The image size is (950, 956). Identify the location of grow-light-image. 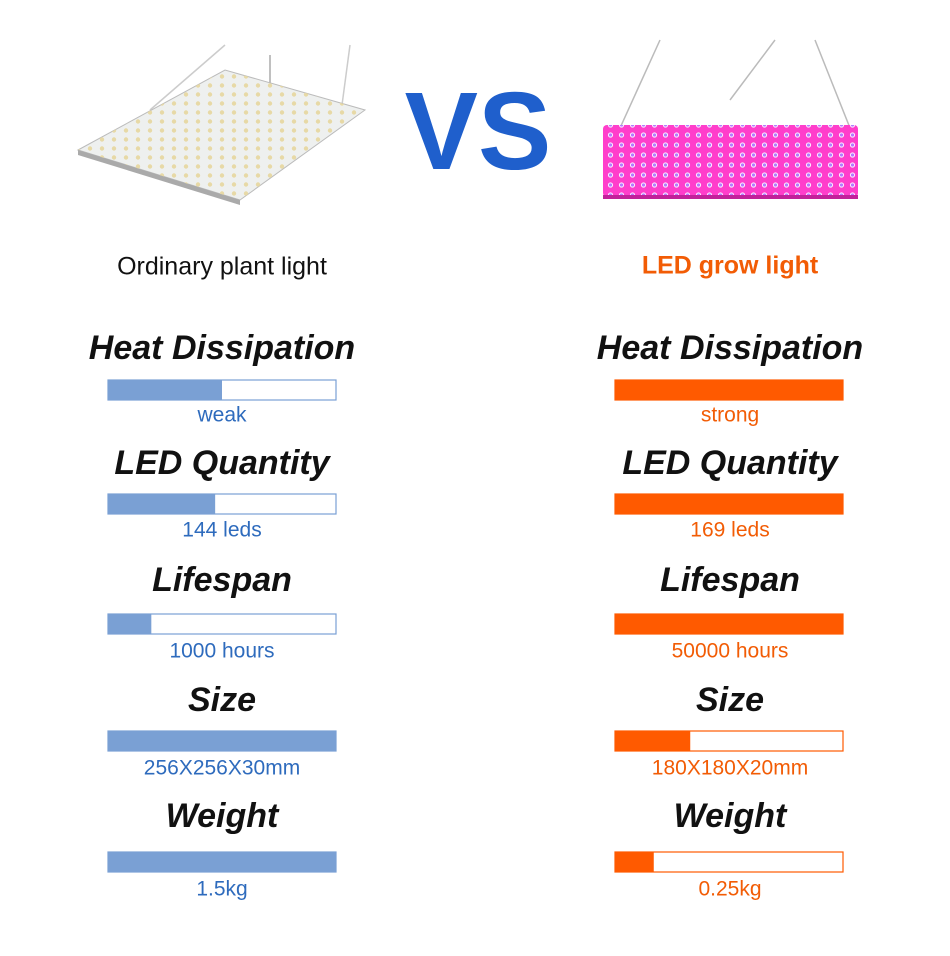
(730, 119).